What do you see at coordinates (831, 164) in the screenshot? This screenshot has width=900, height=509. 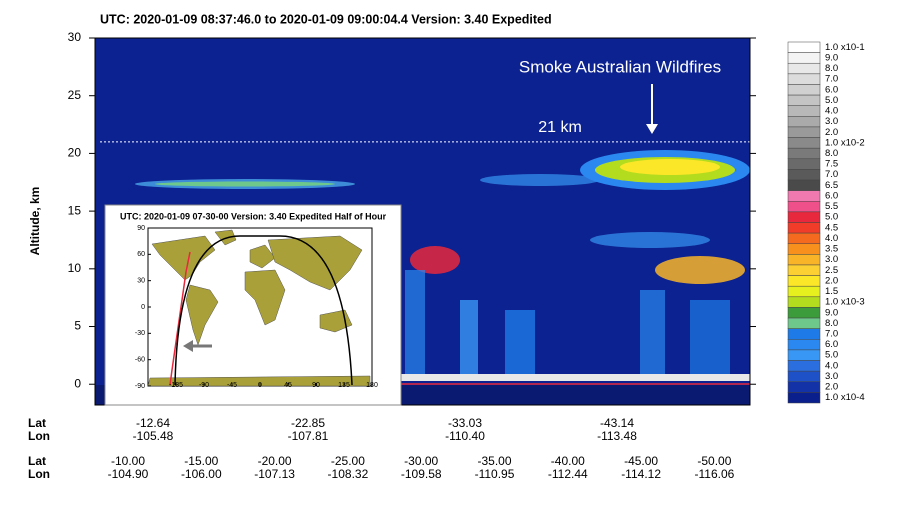 I see `colorbar-label: 7.5` at bounding box center [831, 164].